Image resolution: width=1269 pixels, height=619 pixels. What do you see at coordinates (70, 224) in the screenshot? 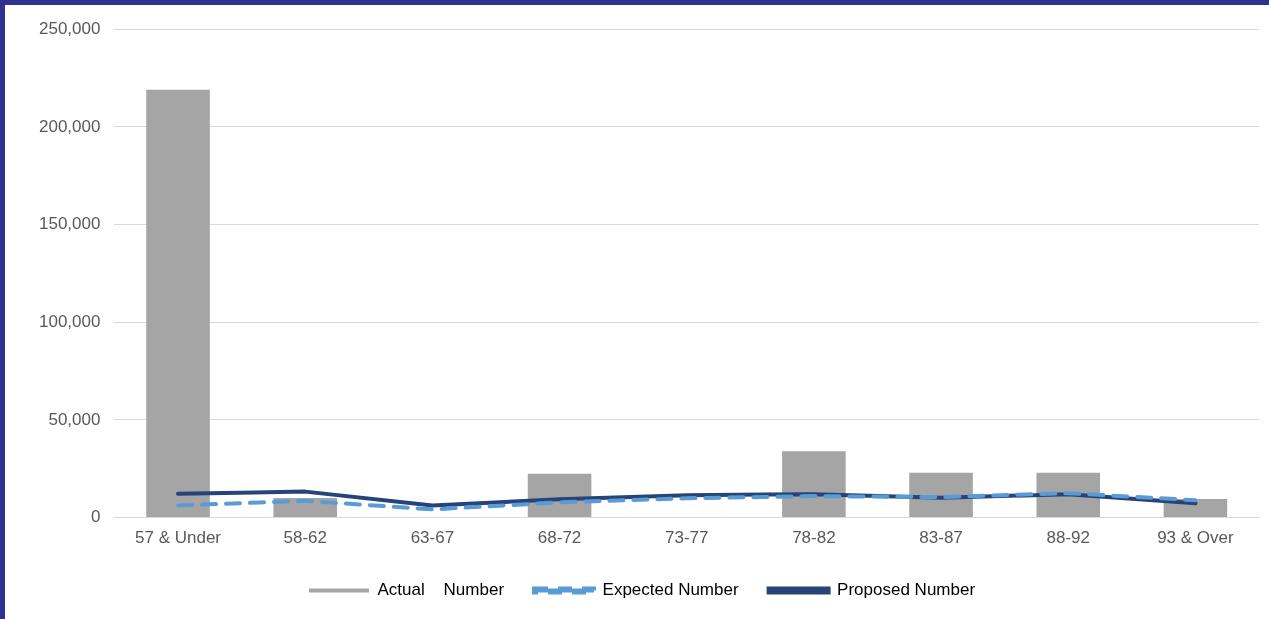
I see `y-tick-label: 150,000` at bounding box center [70, 224].